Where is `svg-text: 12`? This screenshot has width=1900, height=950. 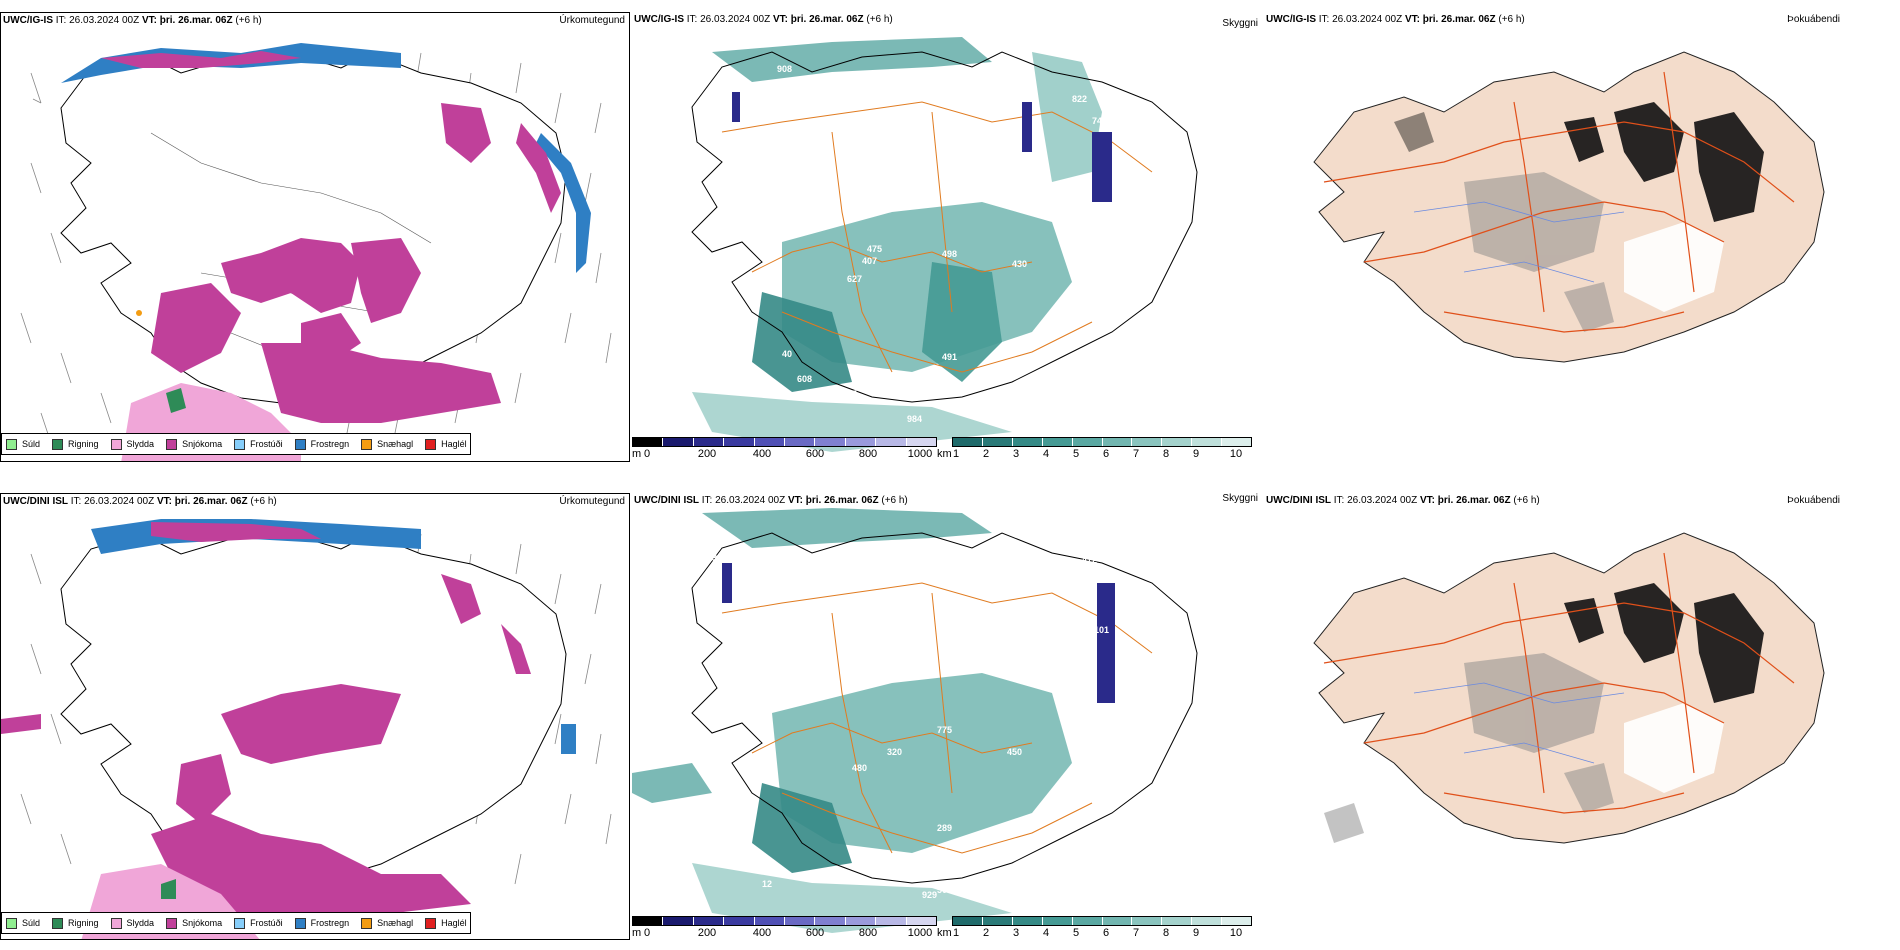 svg-text: 12 is located at coordinates (767, 884).